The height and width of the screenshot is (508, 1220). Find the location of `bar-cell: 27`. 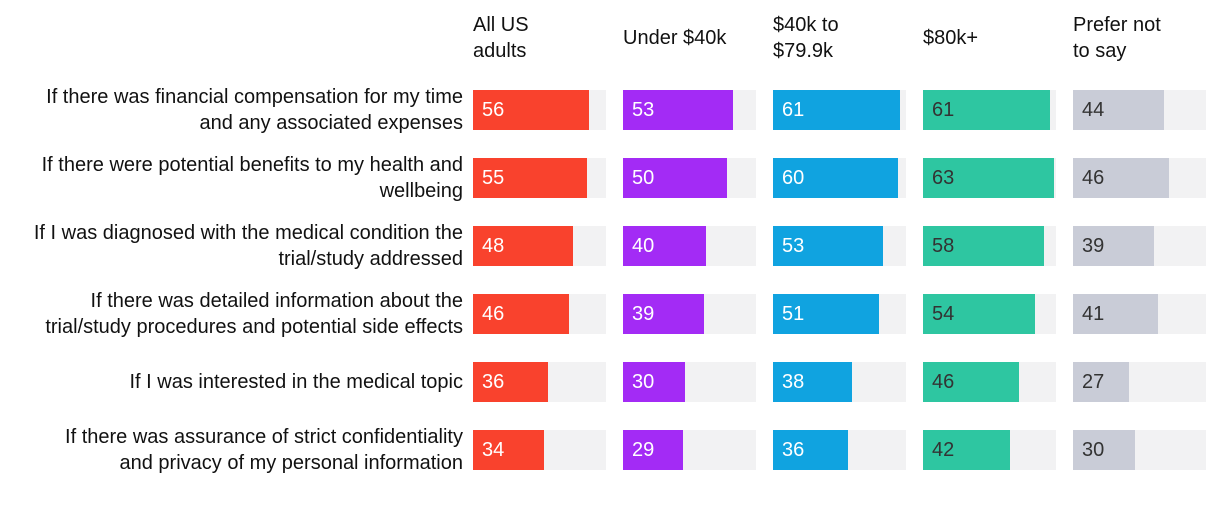

bar-cell: 27 is located at coordinates (1139, 382).